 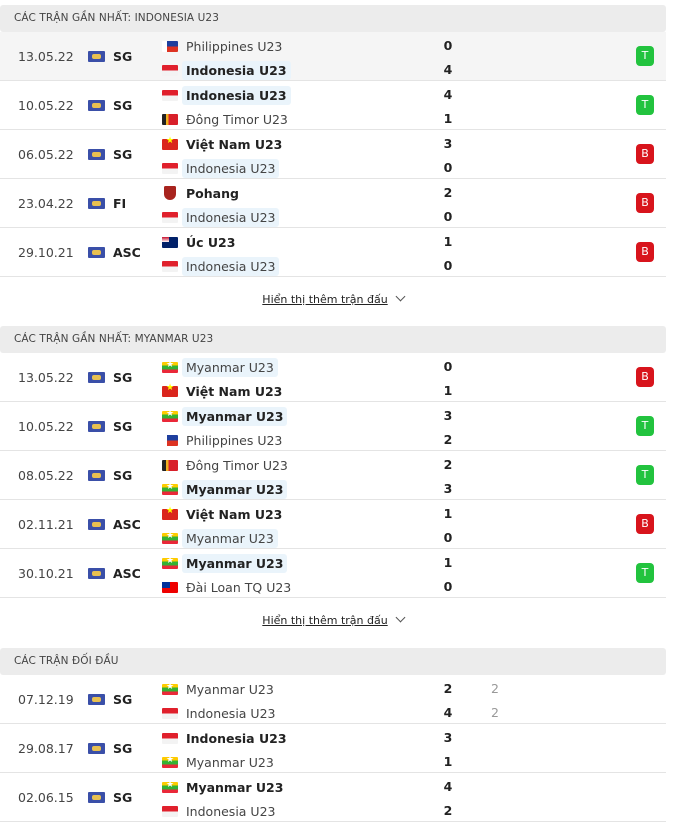 I want to click on score-away: 2, so click(x=448, y=439).